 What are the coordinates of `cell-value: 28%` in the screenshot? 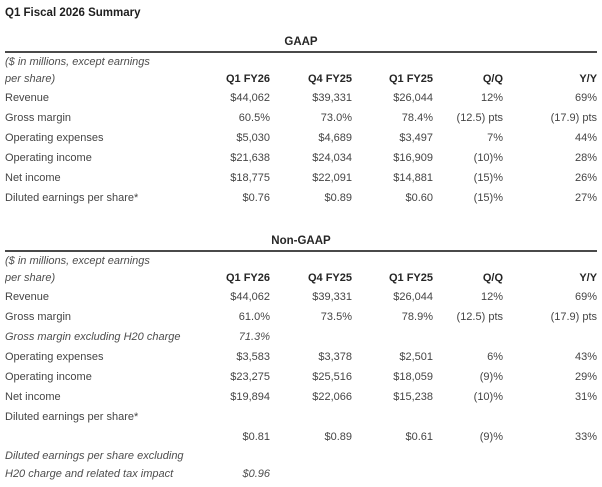 It's located at (586, 158).